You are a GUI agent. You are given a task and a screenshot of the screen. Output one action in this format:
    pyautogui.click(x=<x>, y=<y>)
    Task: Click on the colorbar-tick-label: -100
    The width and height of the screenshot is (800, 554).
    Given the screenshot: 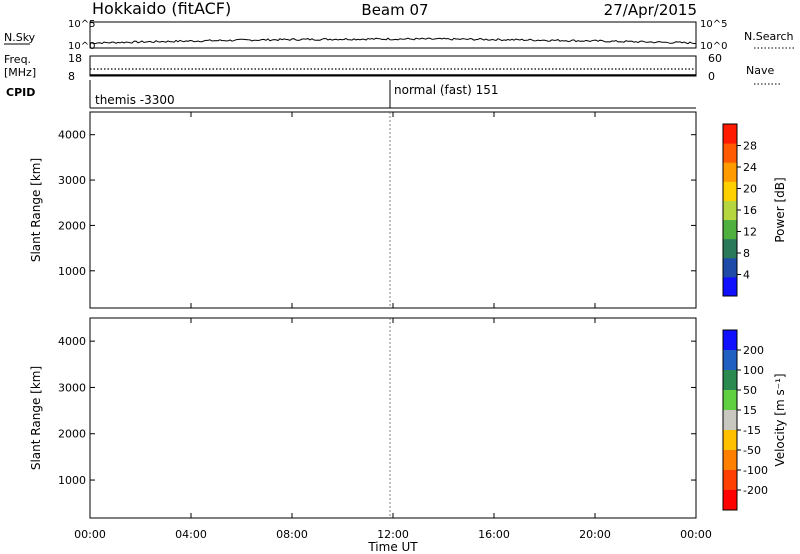 What is the action you would take?
    pyautogui.click(x=755, y=470)
    